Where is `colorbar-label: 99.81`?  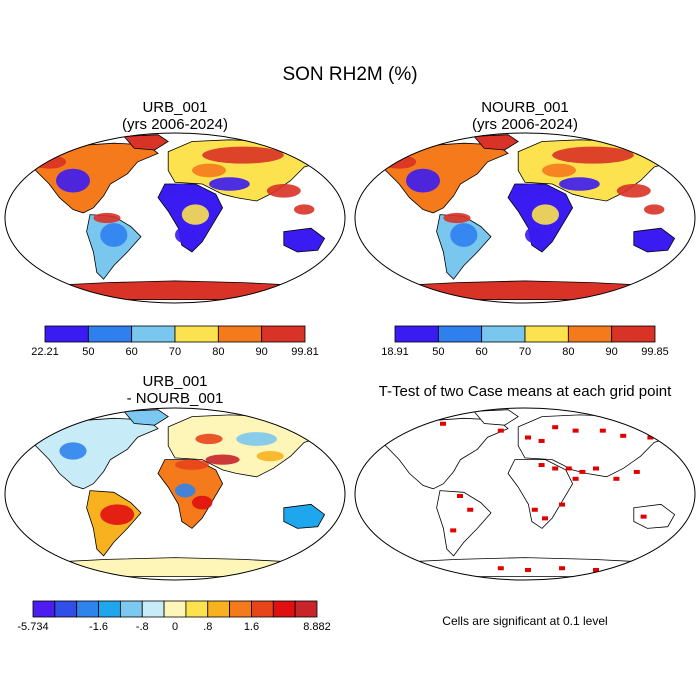 colorbar-label: 99.81 is located at coordinates (305, 352).